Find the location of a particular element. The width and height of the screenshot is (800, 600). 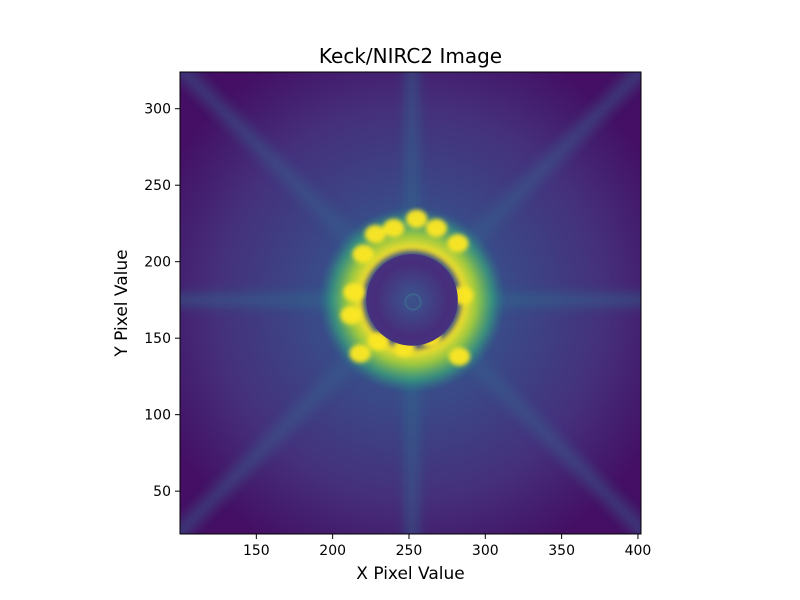

y-axis: 50 100 150 200 250 300 is located at coordinates (162, 301).